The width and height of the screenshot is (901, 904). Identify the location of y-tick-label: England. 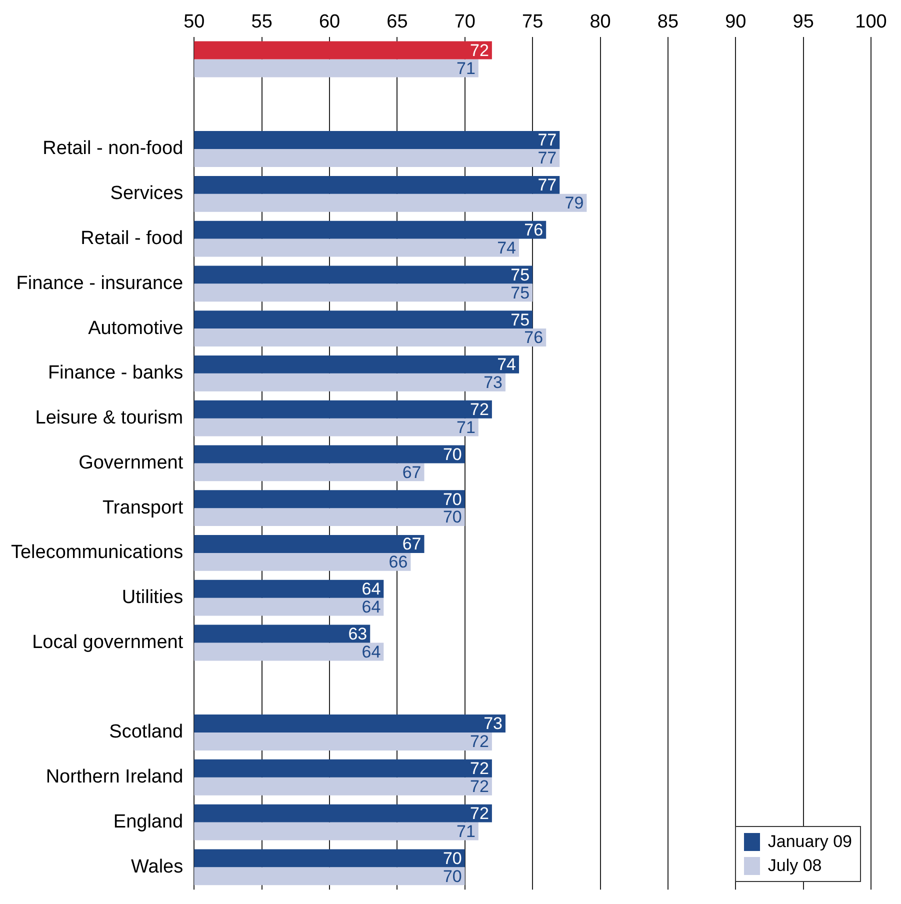
(148, 822).